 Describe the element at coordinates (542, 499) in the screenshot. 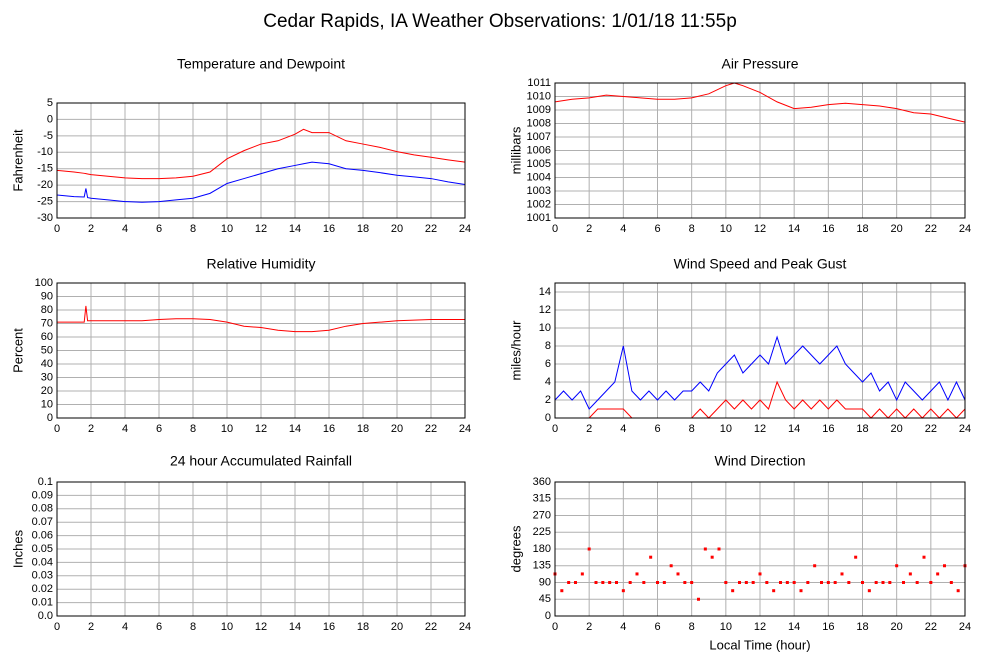

I see `y-tick-label: 315` at that location.